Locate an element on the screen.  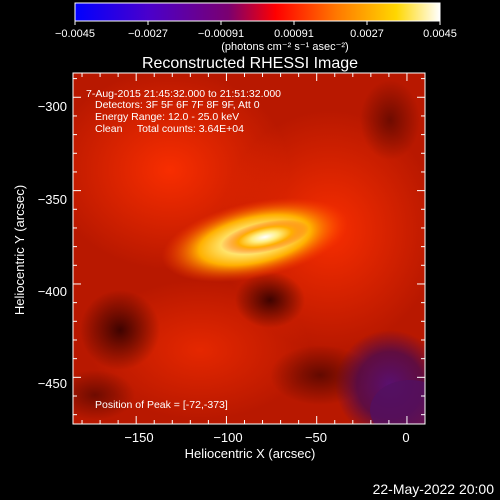
annotation-energy-range: Energy Range: 12.0 - 25.0 keV is located at coordinates (167, 117).